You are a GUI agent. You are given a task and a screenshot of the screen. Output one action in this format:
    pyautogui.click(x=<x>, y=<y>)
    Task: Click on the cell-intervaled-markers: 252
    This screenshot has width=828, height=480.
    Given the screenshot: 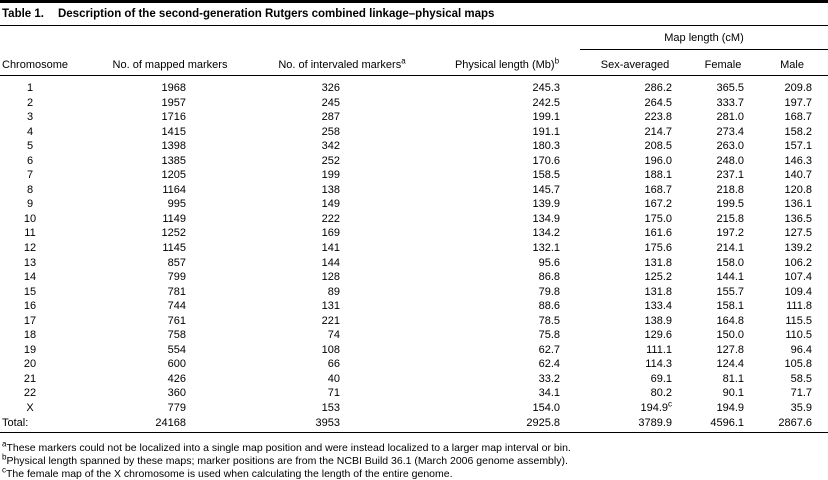 What is the action you would take?
    pyautogui.click(x=330, y=160)
    